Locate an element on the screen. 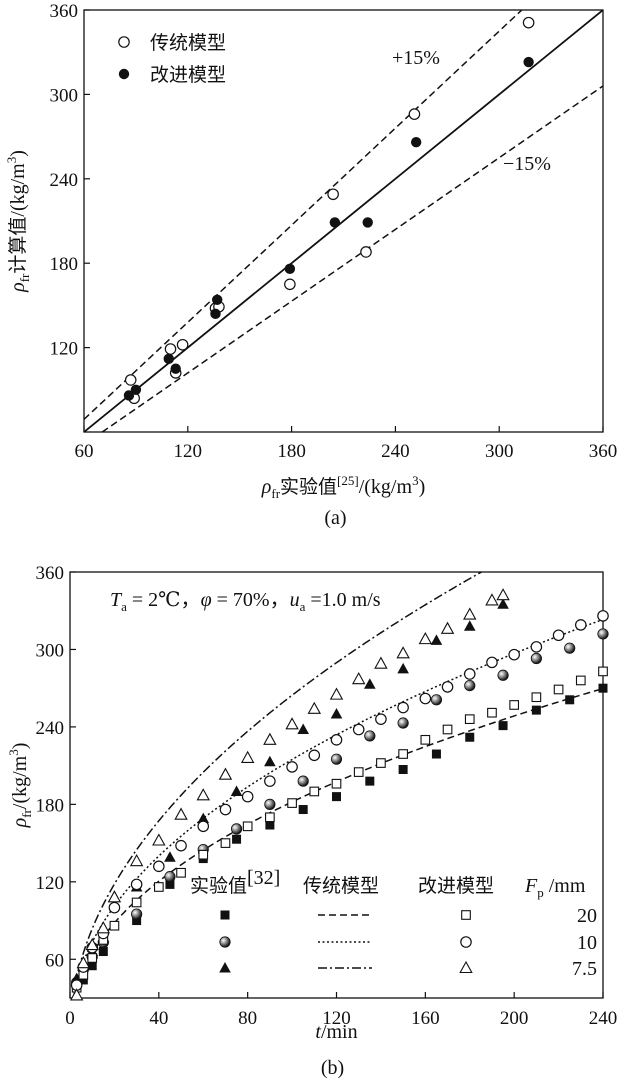 This screenshot has height=1082, width=622. x-tick-label: 200 is located at coordinates (514, 1018).